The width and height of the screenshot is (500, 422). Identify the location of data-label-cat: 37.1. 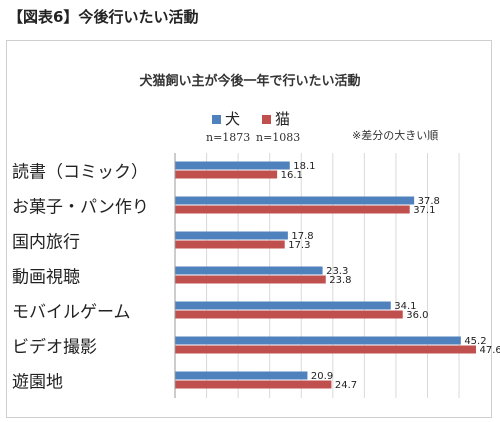
(424, 210).